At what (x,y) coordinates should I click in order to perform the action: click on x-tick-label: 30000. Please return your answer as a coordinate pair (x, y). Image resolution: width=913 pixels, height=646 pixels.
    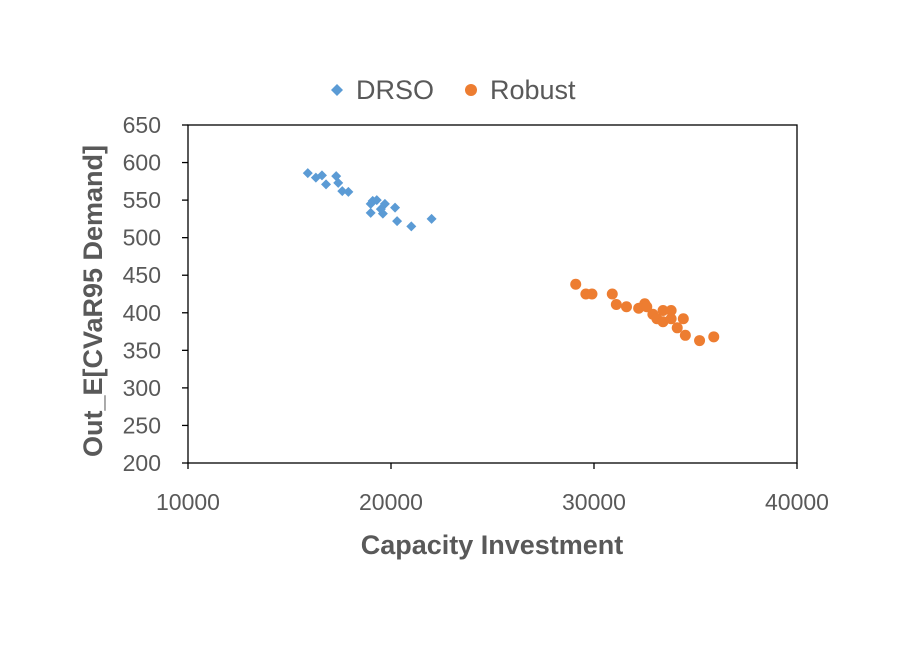
    Looking at the image, I should click on (594, 502).